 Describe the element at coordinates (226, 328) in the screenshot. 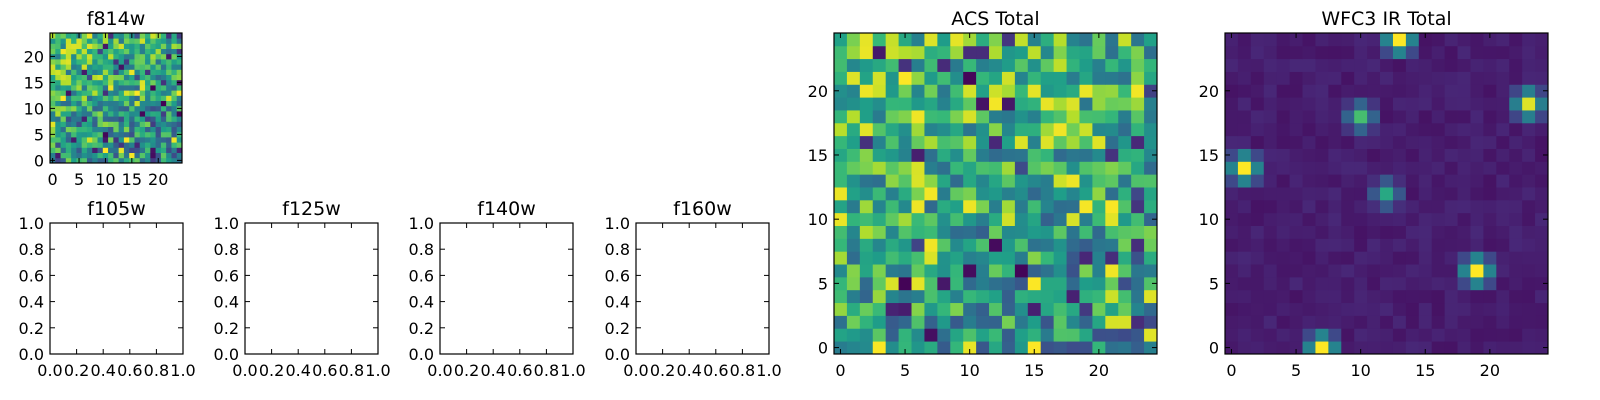

I see `y-tick-label: 0.2` at that location.